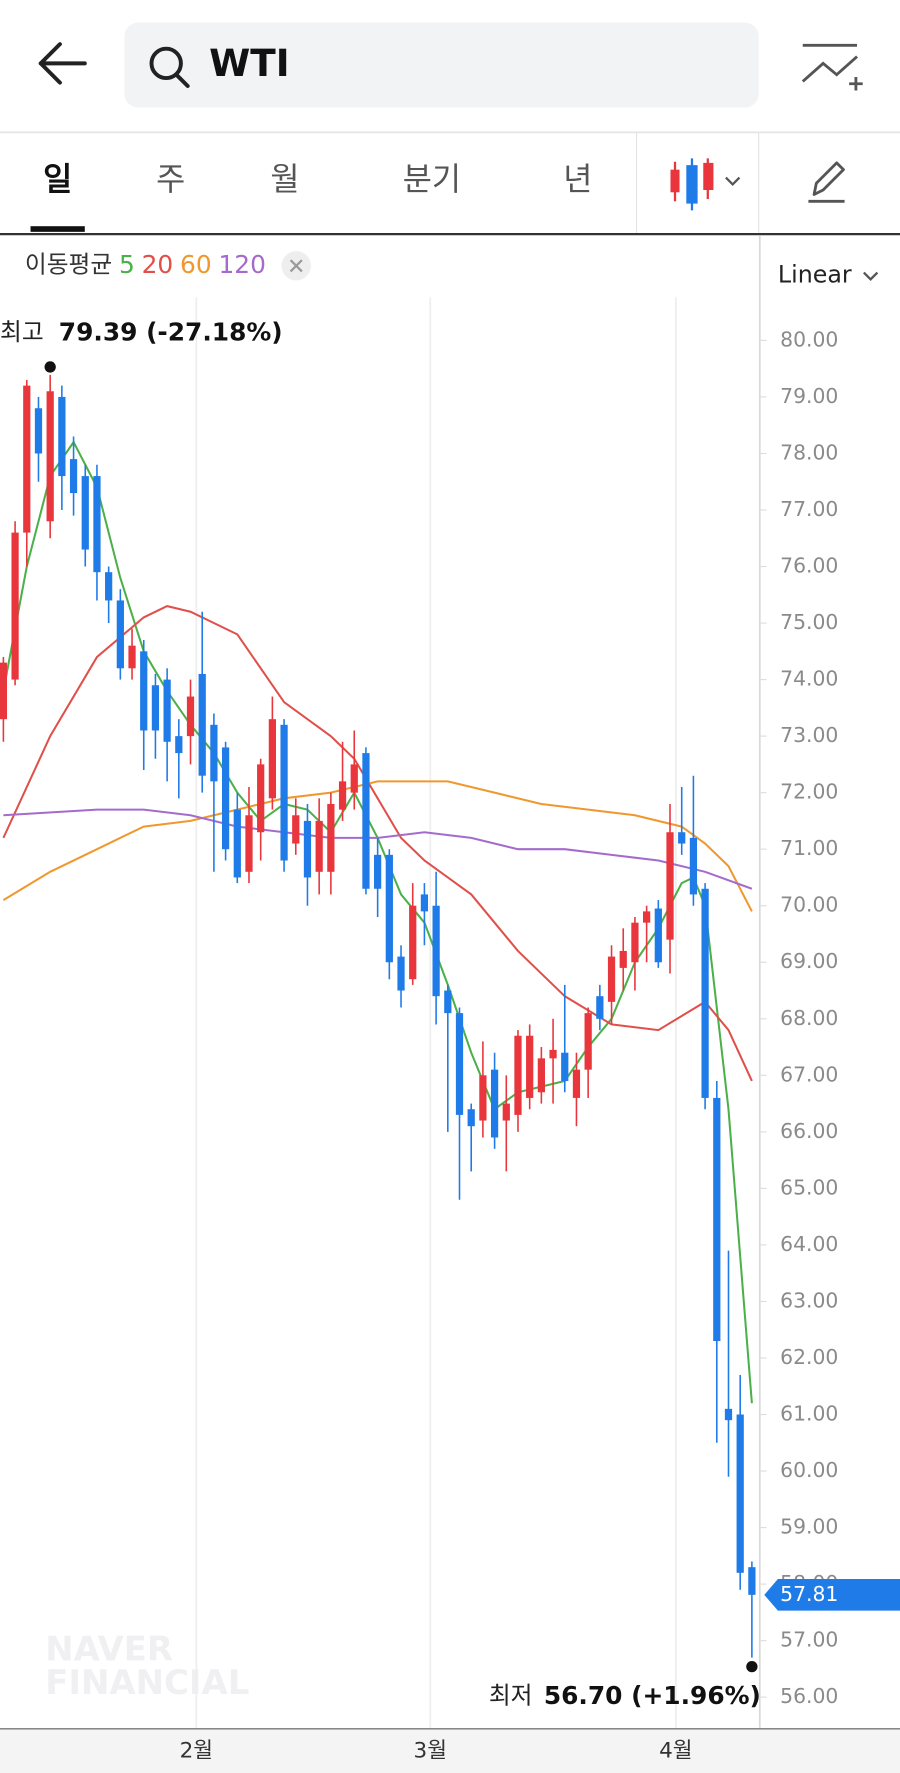  I want to click on draw-button, so click(826, 182).